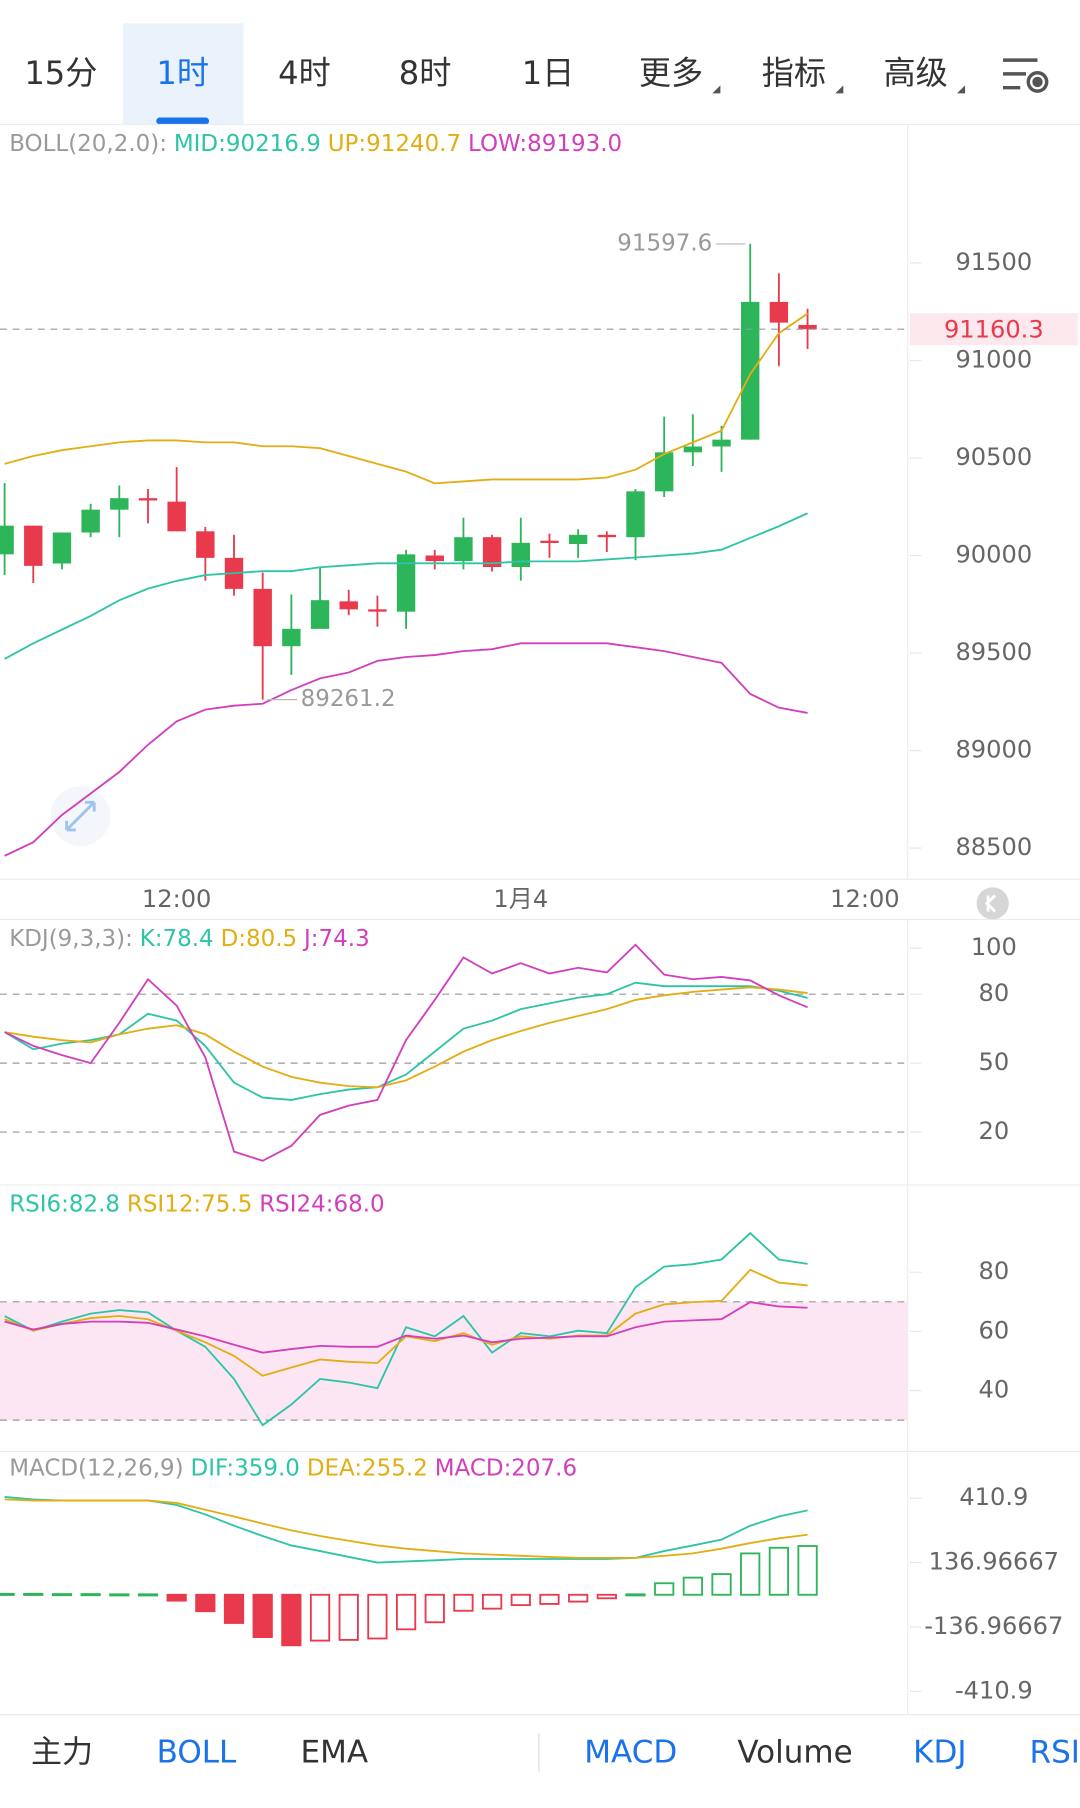 This screenshot has height=1808, width=1080. I want to click on indicator-tab: BOLL, so click(197, 1753).